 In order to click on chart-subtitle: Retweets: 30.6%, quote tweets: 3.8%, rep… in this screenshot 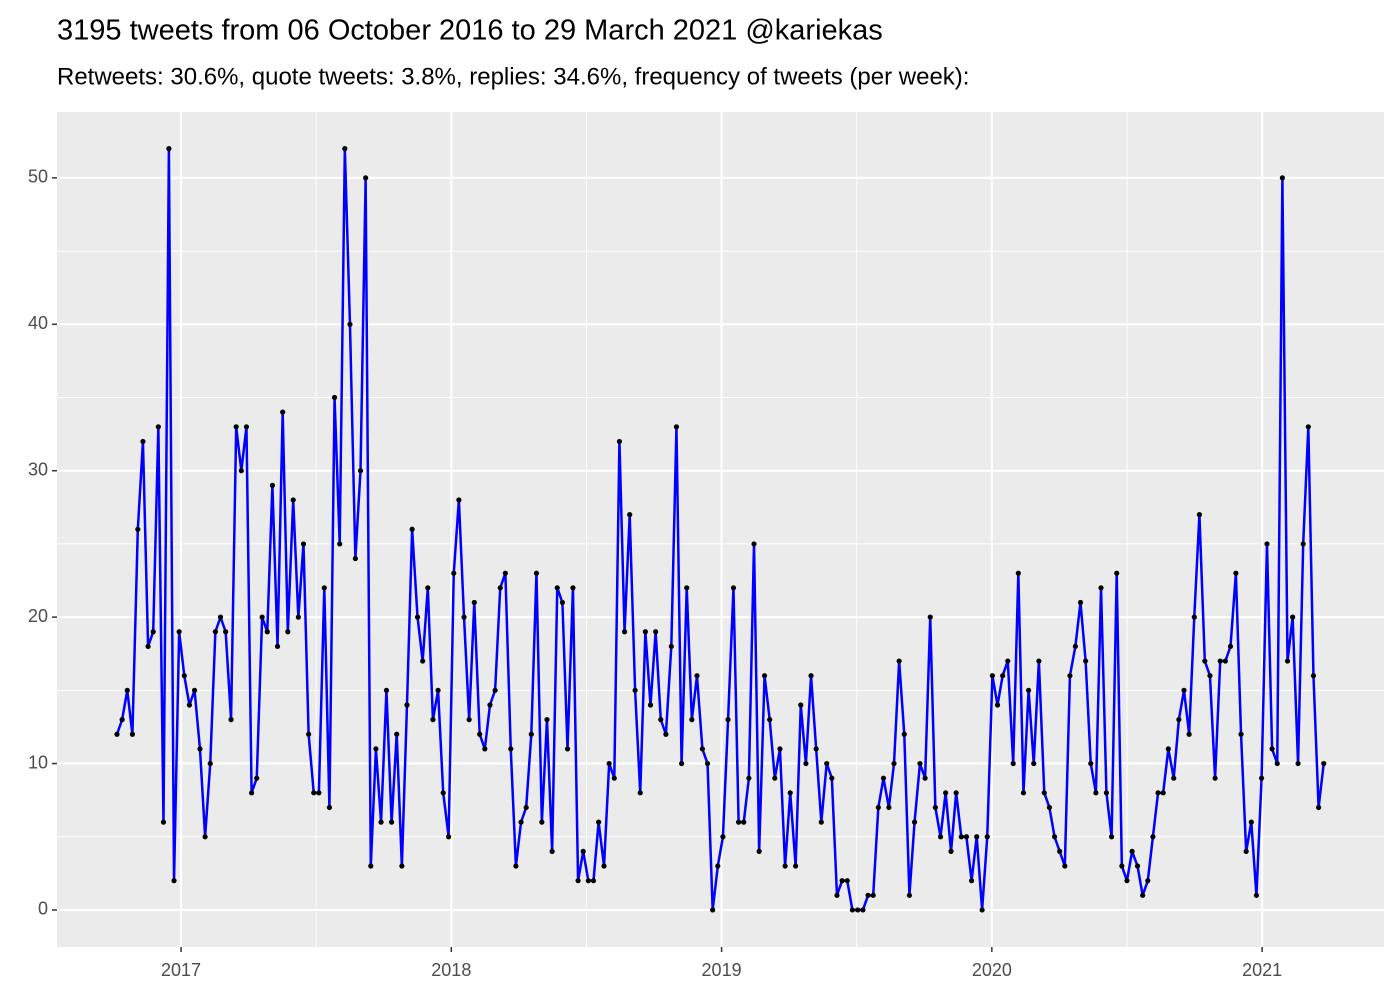, I will do `click(513, 76)`.